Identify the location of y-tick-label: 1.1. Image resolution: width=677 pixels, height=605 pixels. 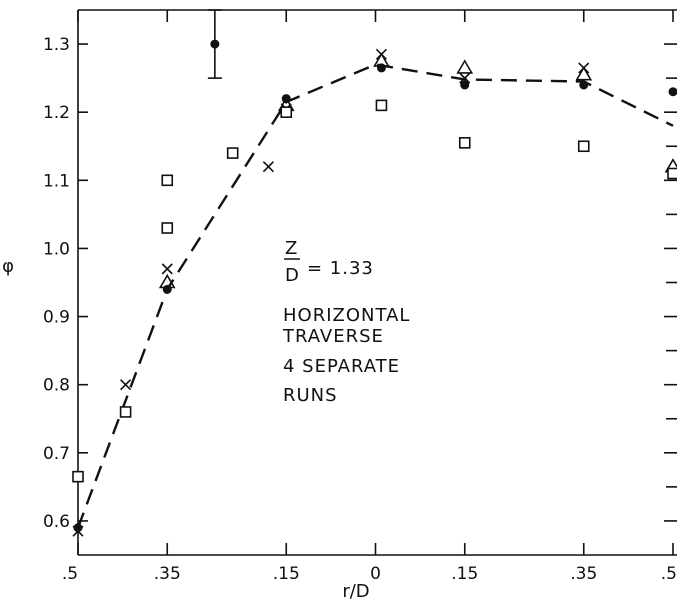
(56, 181).